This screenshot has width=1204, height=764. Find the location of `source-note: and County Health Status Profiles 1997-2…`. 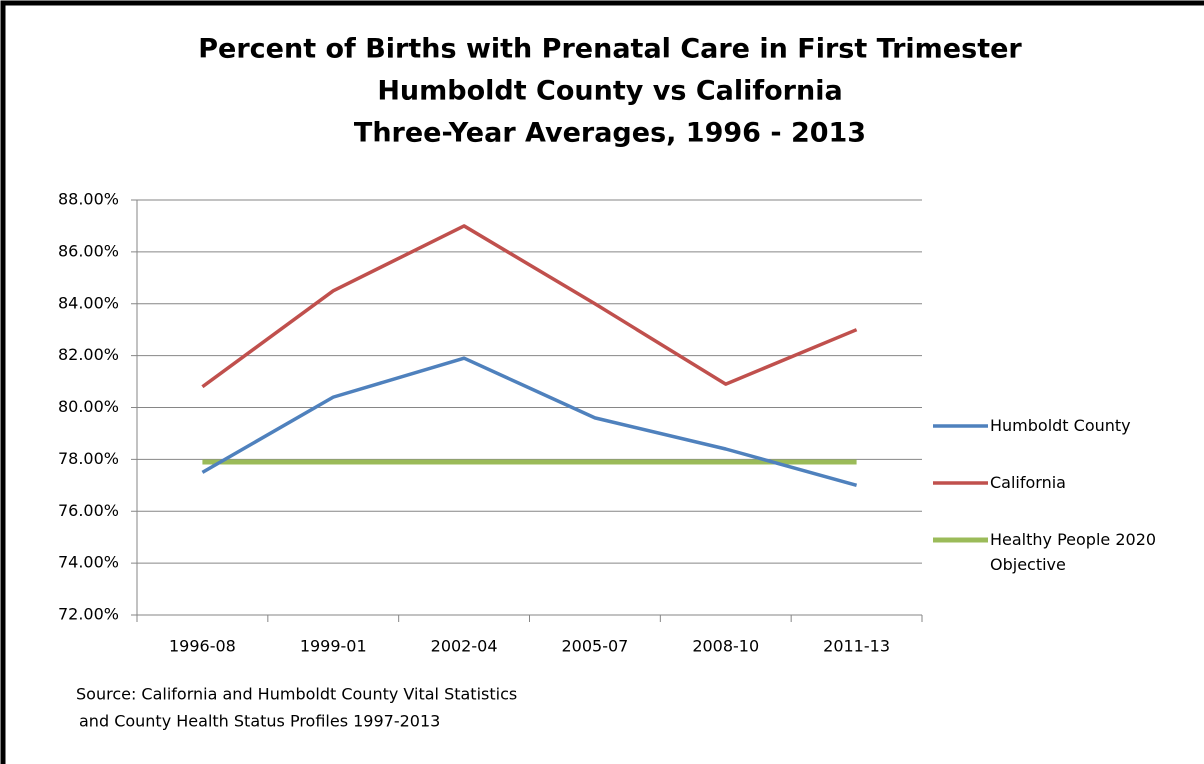

source-note: and County Health Status Profiles 1997-2… is located at coordinates (259, 721).